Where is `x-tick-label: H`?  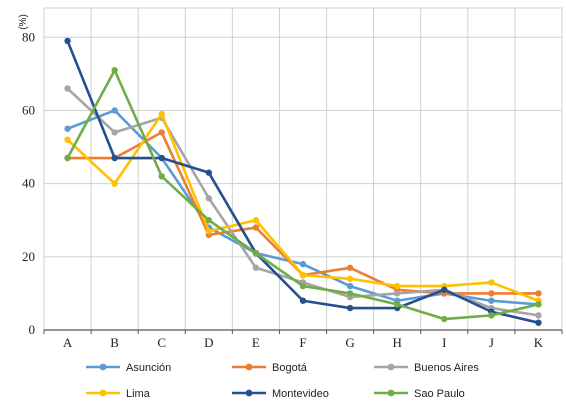 x-tick-label: H is located at coordinates (396, 342).